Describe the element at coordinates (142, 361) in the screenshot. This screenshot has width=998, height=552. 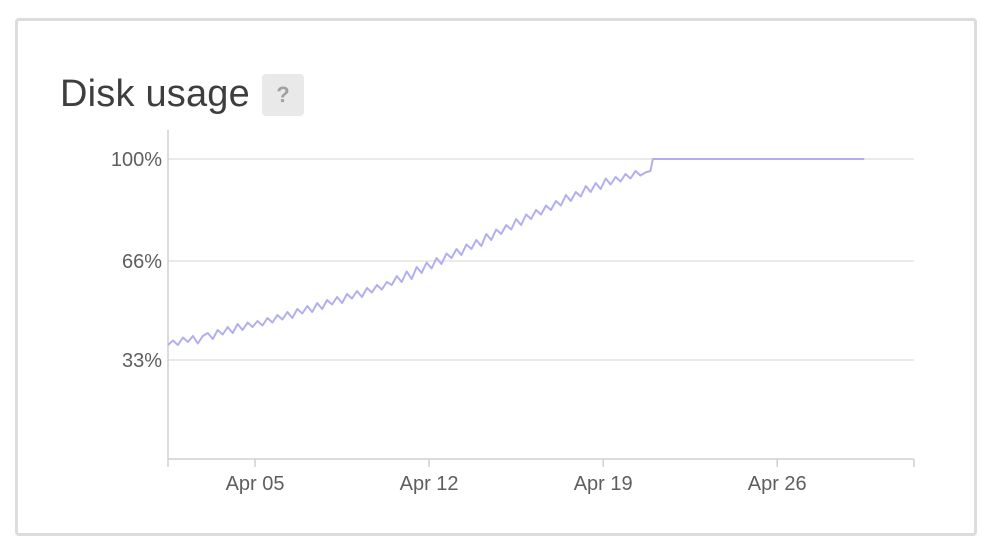
I see `y-tick-label: 33%` at that location.